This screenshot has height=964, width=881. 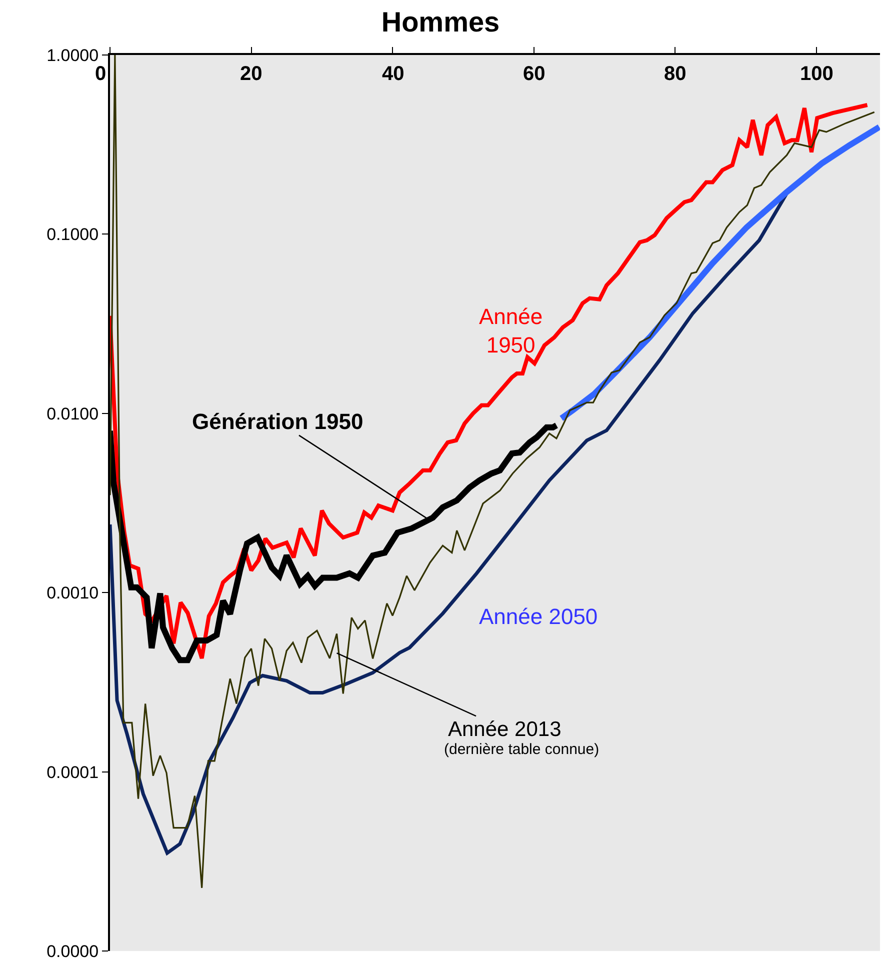 I want to click on y-tick-label: 0.1000, so click(x=72, y=234).